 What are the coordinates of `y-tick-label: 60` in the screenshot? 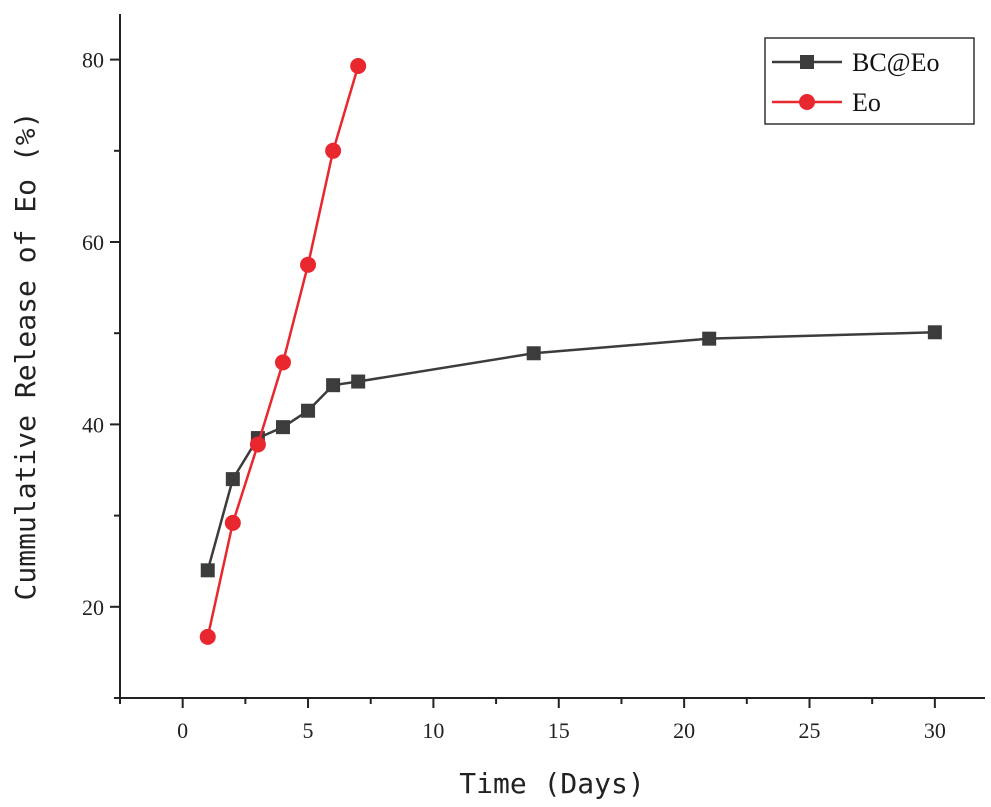 It's located at (93, 242).